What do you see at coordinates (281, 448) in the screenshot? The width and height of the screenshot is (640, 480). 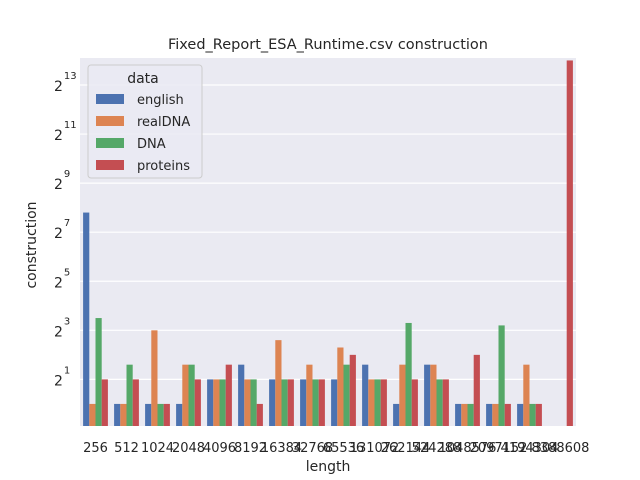 I see `x-tick-label: 16384` at bounding box center [281, 448].